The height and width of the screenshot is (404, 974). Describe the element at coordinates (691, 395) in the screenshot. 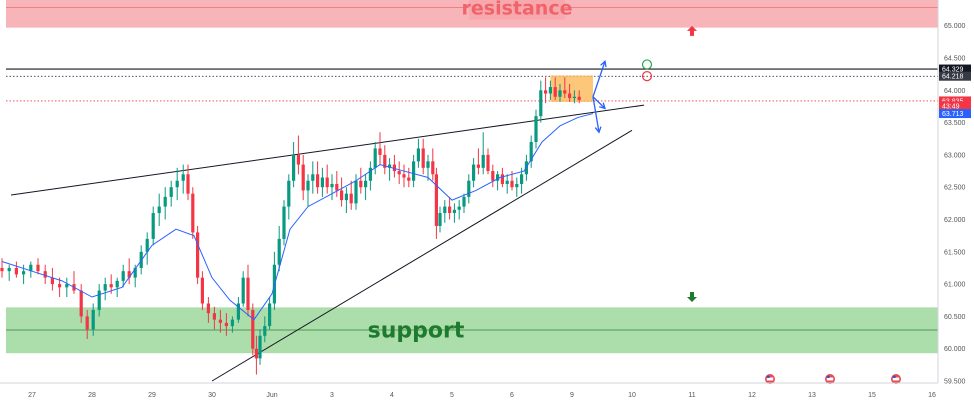

I see `x-tick-label: 11` at that location.